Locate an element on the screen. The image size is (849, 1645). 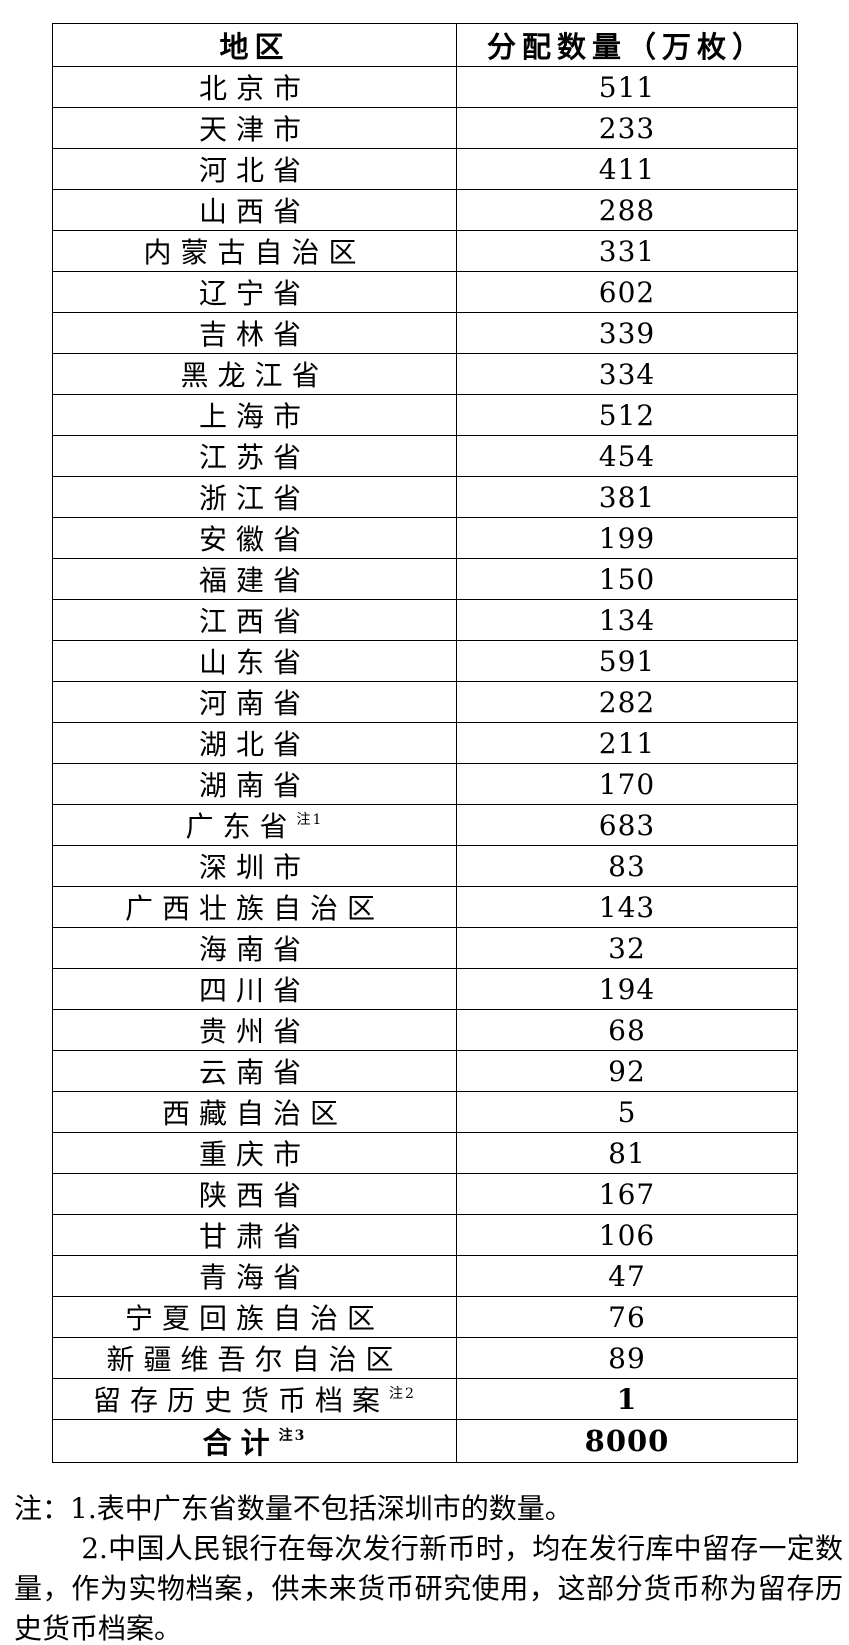
table-row: 留存历史货币档案注2 1 is located at coordinates (425, 1399).